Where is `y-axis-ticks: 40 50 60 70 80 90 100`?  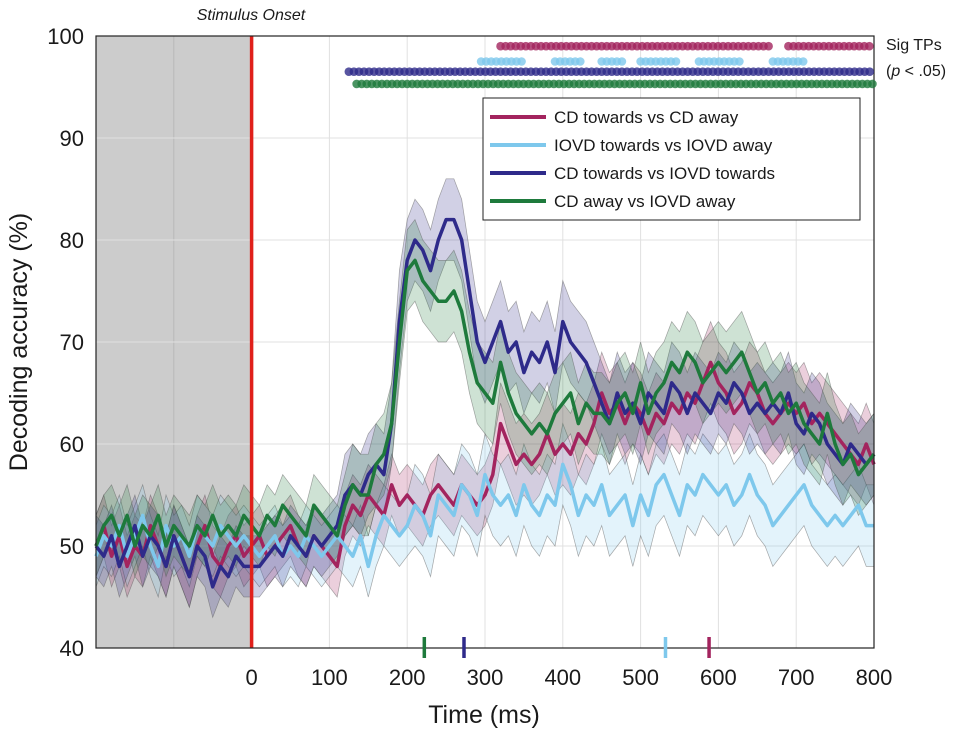 y-axis-ticks: 40 50 60 70 80 90 100 is located at coordinates (65, 342).